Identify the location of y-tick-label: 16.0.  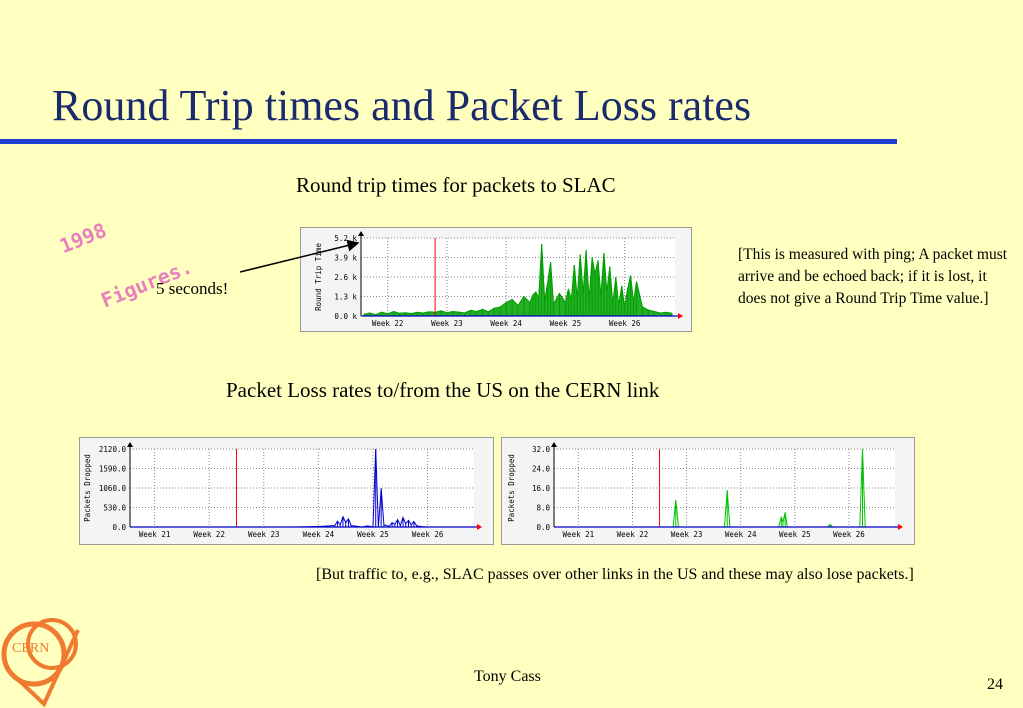
(541, 488).